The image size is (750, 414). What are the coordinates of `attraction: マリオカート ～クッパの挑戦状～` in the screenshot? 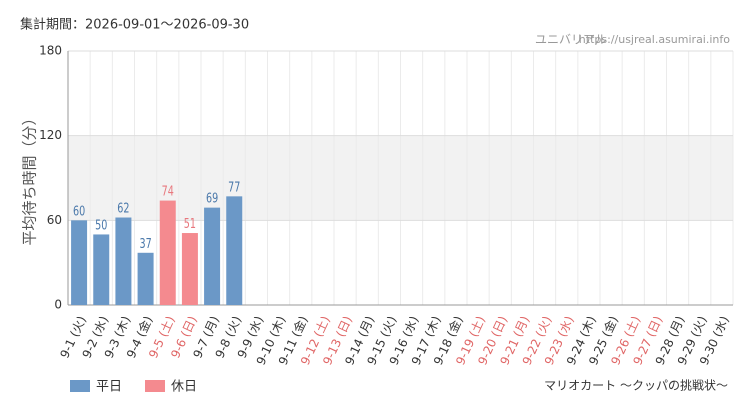 It's located at (636, 386).